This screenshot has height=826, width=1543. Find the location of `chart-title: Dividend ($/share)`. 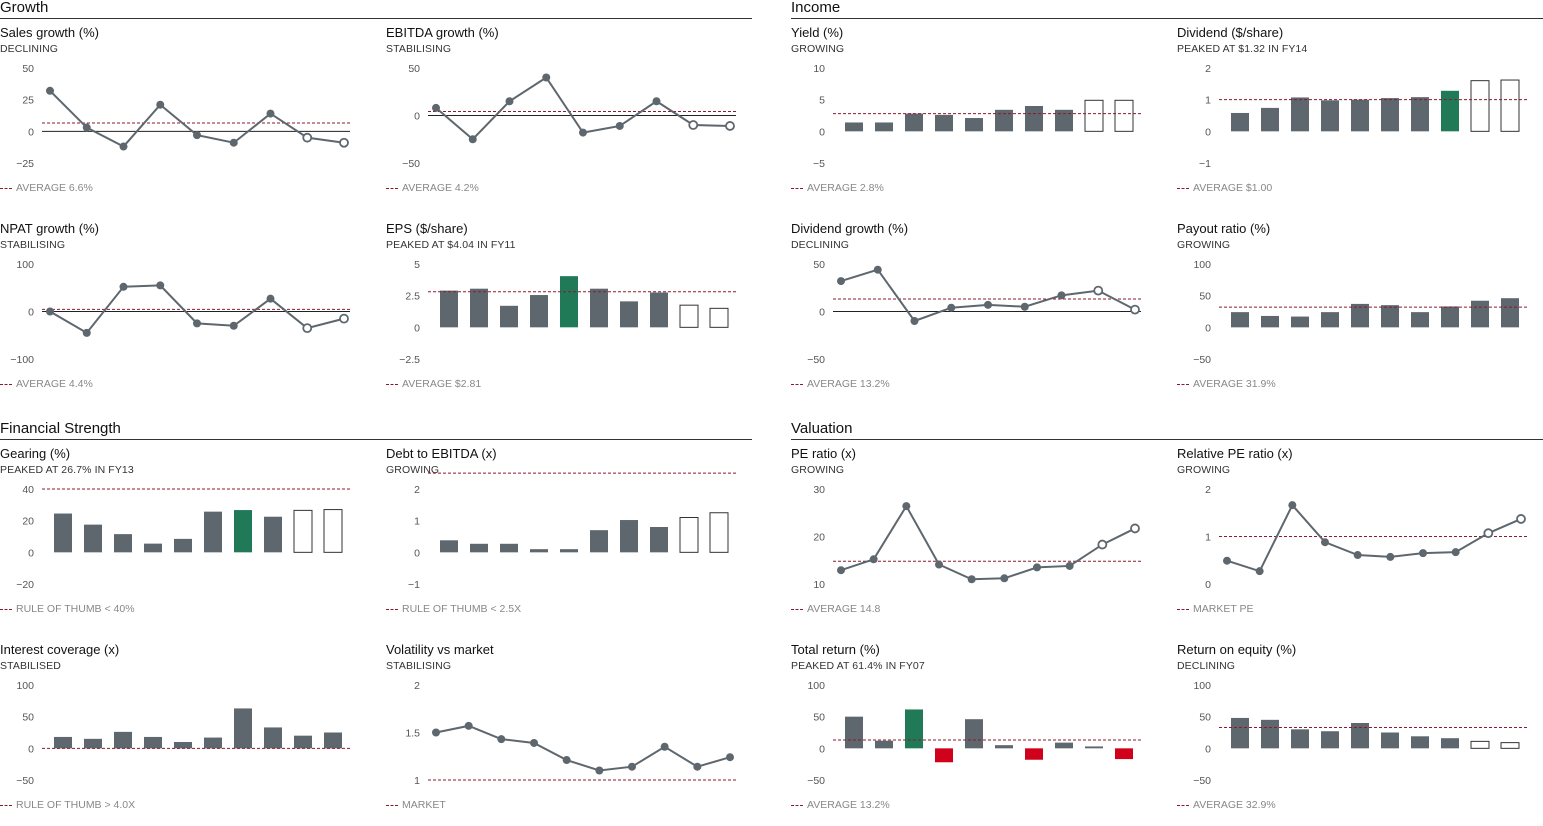

chart-title: Dividend ($/share) is located at coordinates (1230, 32).